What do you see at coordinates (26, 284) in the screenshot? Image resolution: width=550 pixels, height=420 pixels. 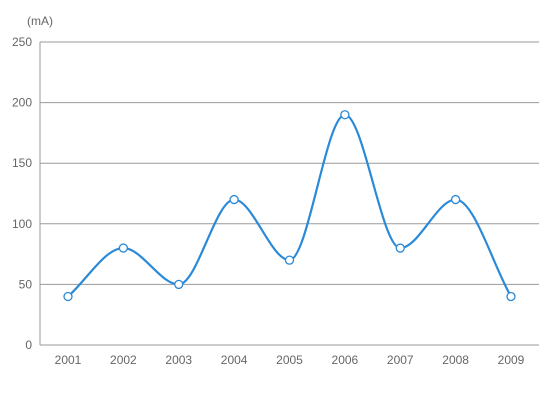 I see `y-tick-label: 50` at bounding box center [26, 284].